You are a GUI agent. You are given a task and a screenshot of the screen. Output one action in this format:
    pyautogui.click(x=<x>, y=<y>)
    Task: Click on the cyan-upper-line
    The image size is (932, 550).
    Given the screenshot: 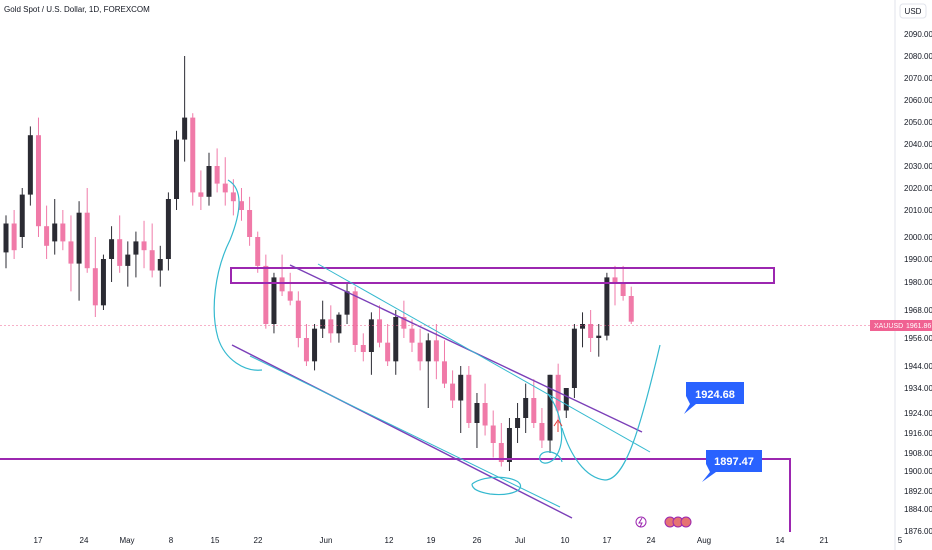 What is the action you would take?
    pyautogui.click(x=484, y=358)
    